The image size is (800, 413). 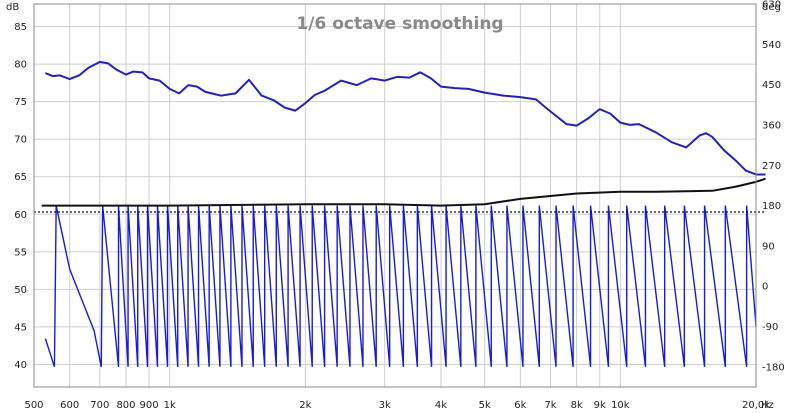 What do you see at coordinates (69, 405) in the screenshot?
I see `x-tick-label: 600` at bounding box center [69, 405].